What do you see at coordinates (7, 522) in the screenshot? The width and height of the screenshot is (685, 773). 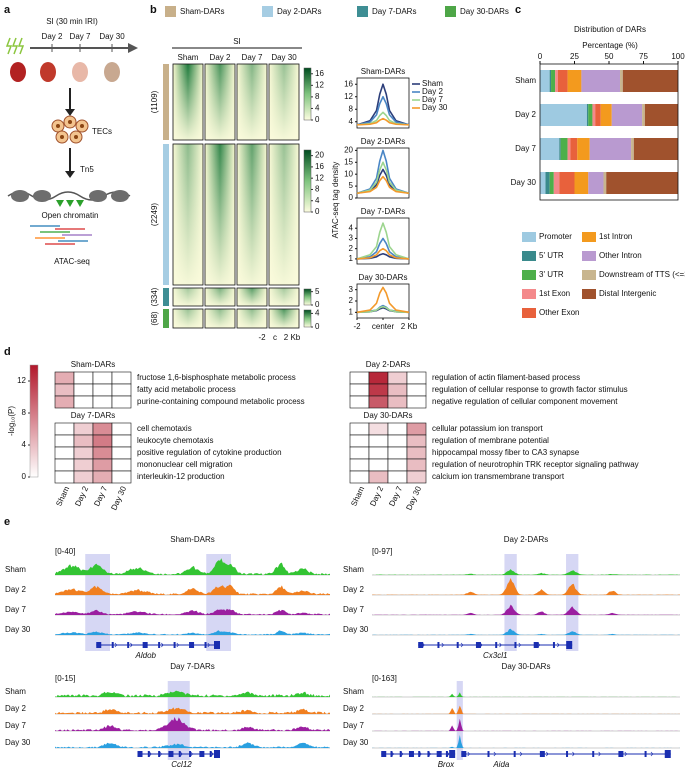 I see `panel-label: e` at bounding box center [7, 522].